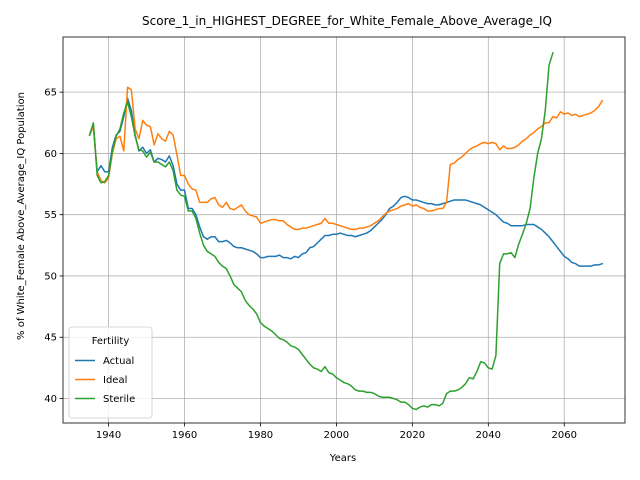 The width and height of the screenshot is (640, 480). I want to click on legend-label-sterile: Sterile, so click(119, 399).